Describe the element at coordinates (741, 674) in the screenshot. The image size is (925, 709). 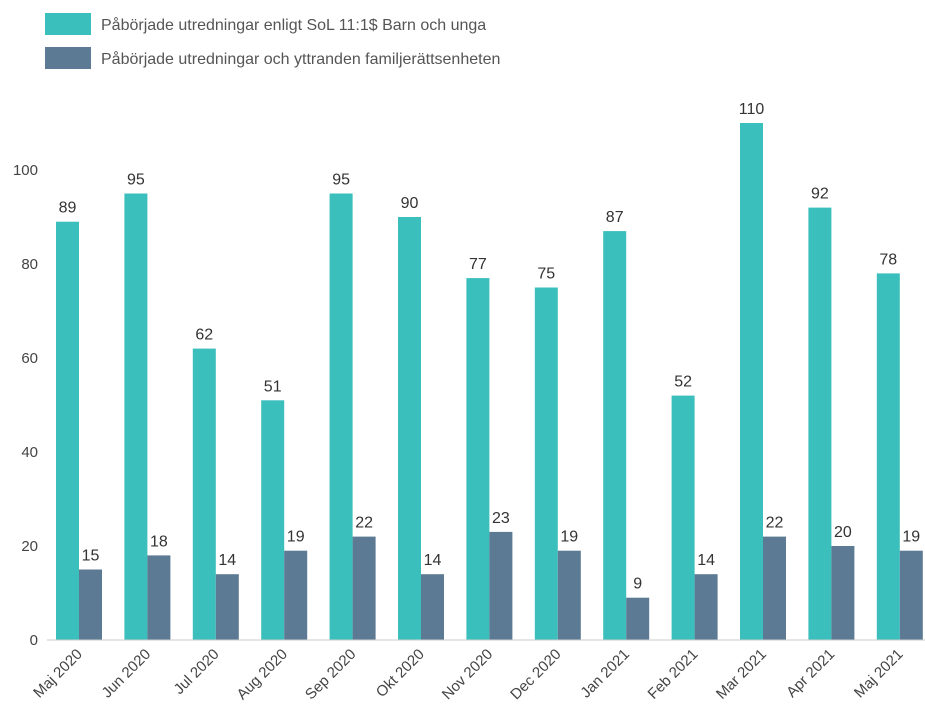
I see `x-tick-label-mar-2021: Mar 2021` at that location.